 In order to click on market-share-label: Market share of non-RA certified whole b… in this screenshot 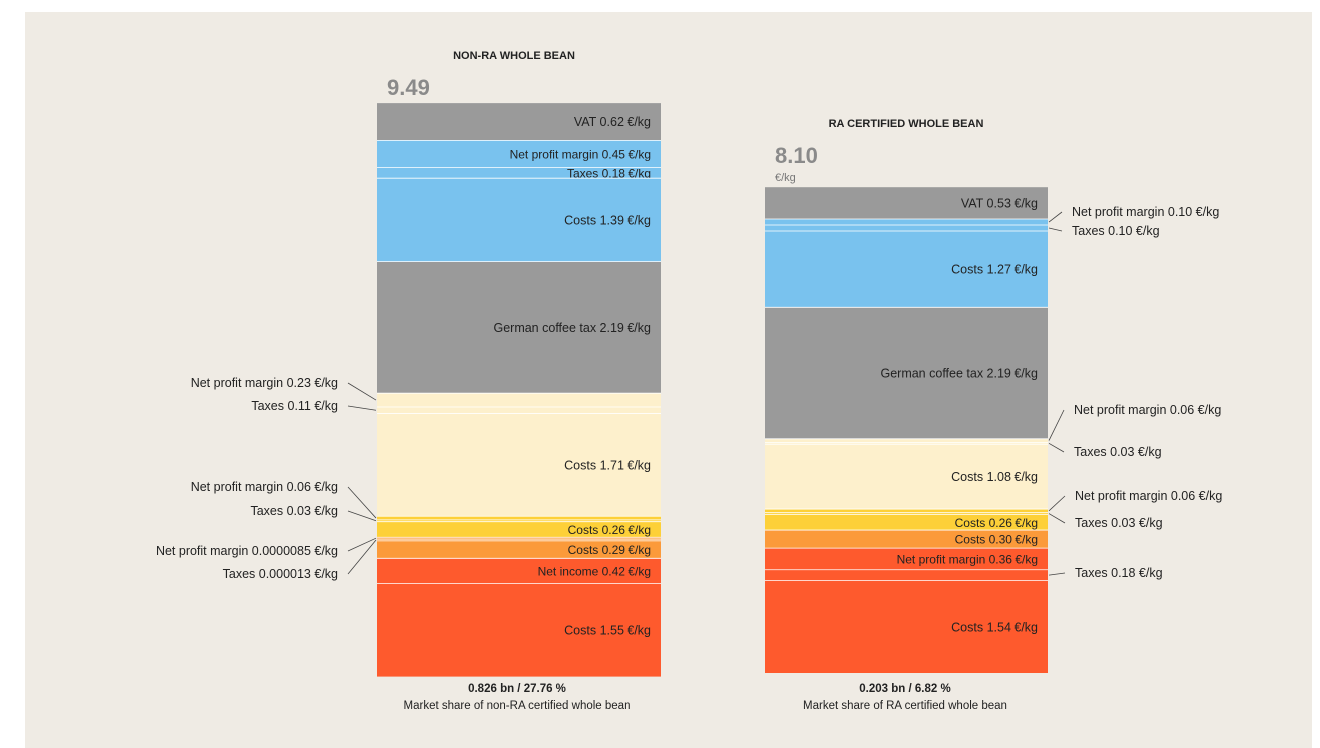, I will do `click(517, 706)`.